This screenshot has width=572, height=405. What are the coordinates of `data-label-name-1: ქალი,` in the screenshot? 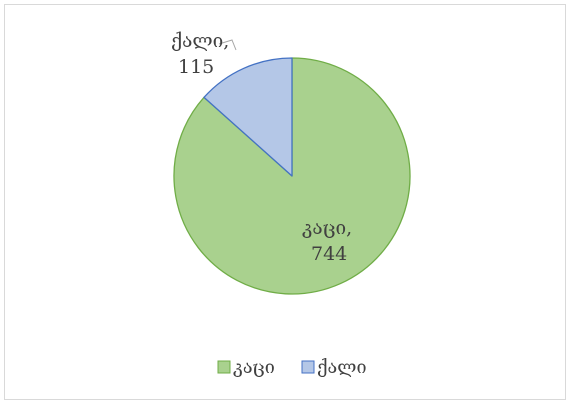 It's located at (200, 41).